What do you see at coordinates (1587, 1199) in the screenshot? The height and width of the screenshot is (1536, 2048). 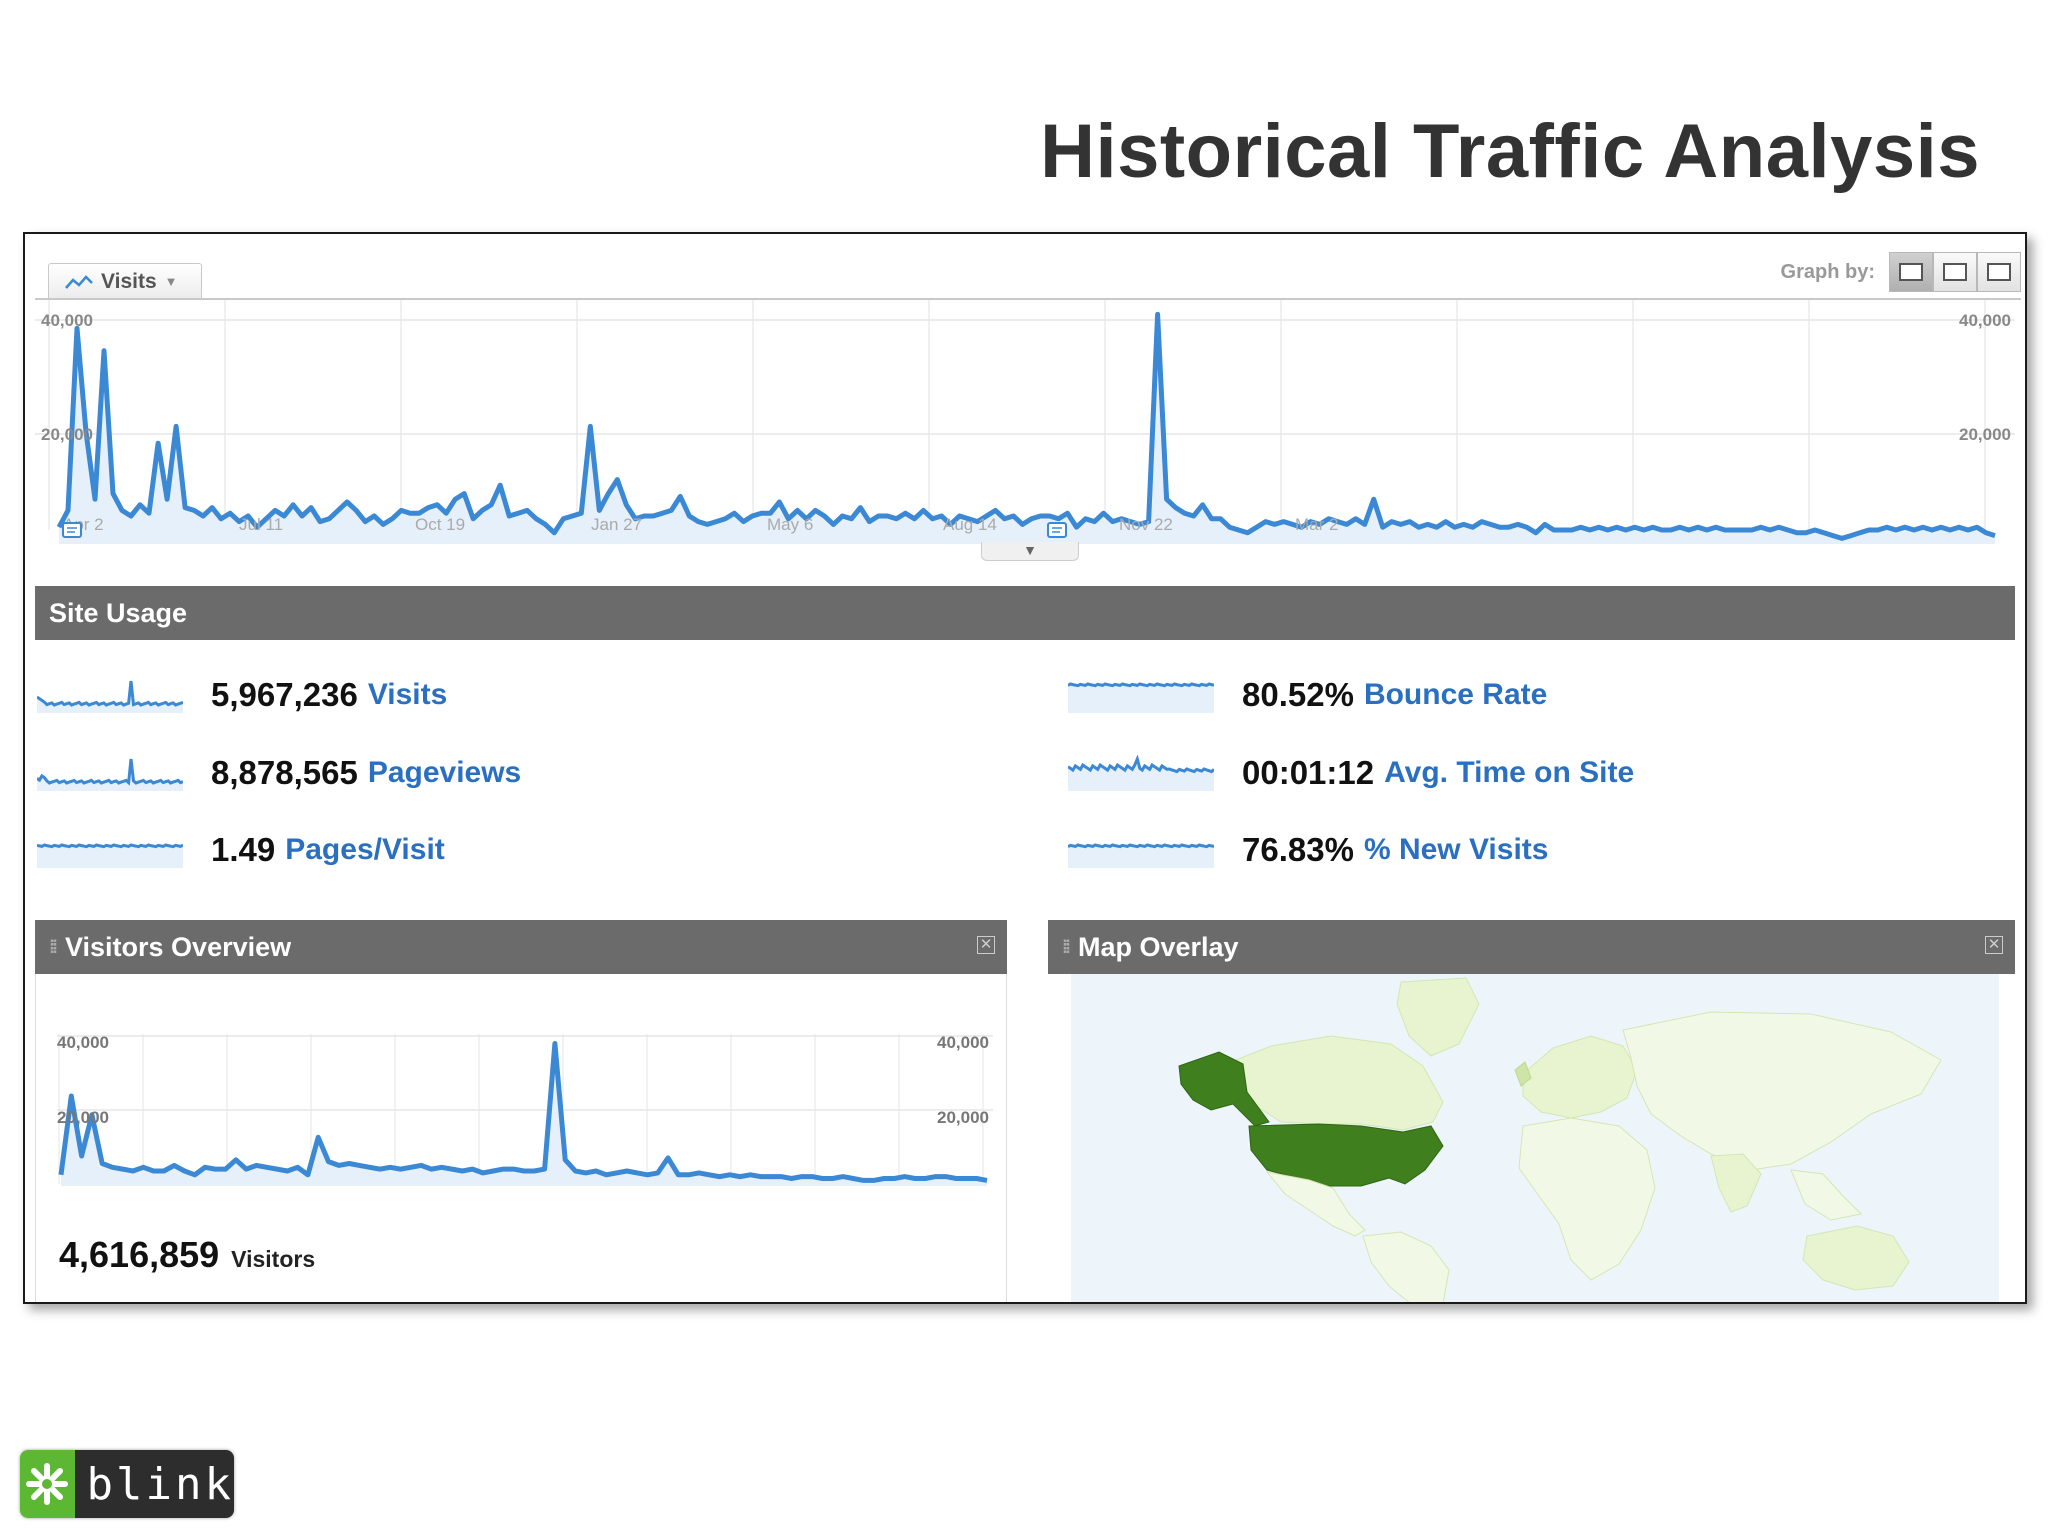 I see `map-region-africa` at bounding box center [1587, 1199].